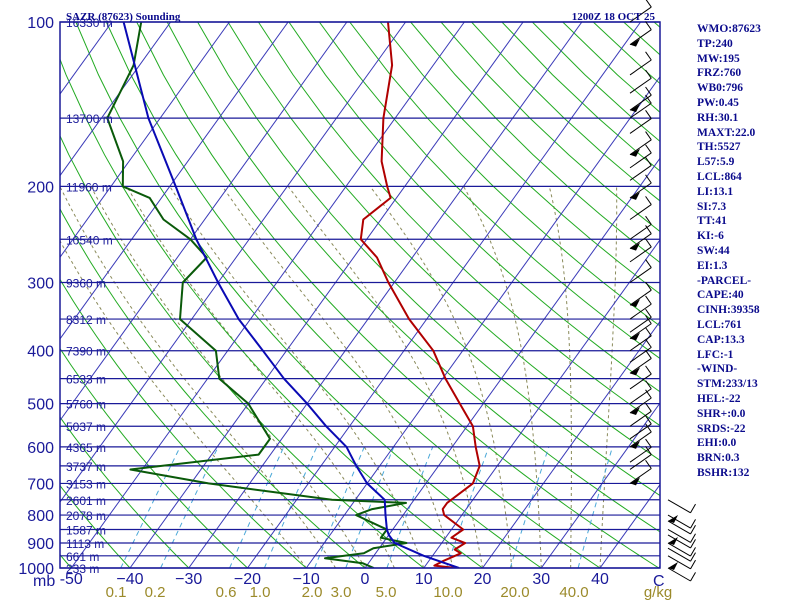  What do you see at coordinates (86, 530) in the screenshot?
I see `height-label: 1587 m` at bounding box center [86, 530].